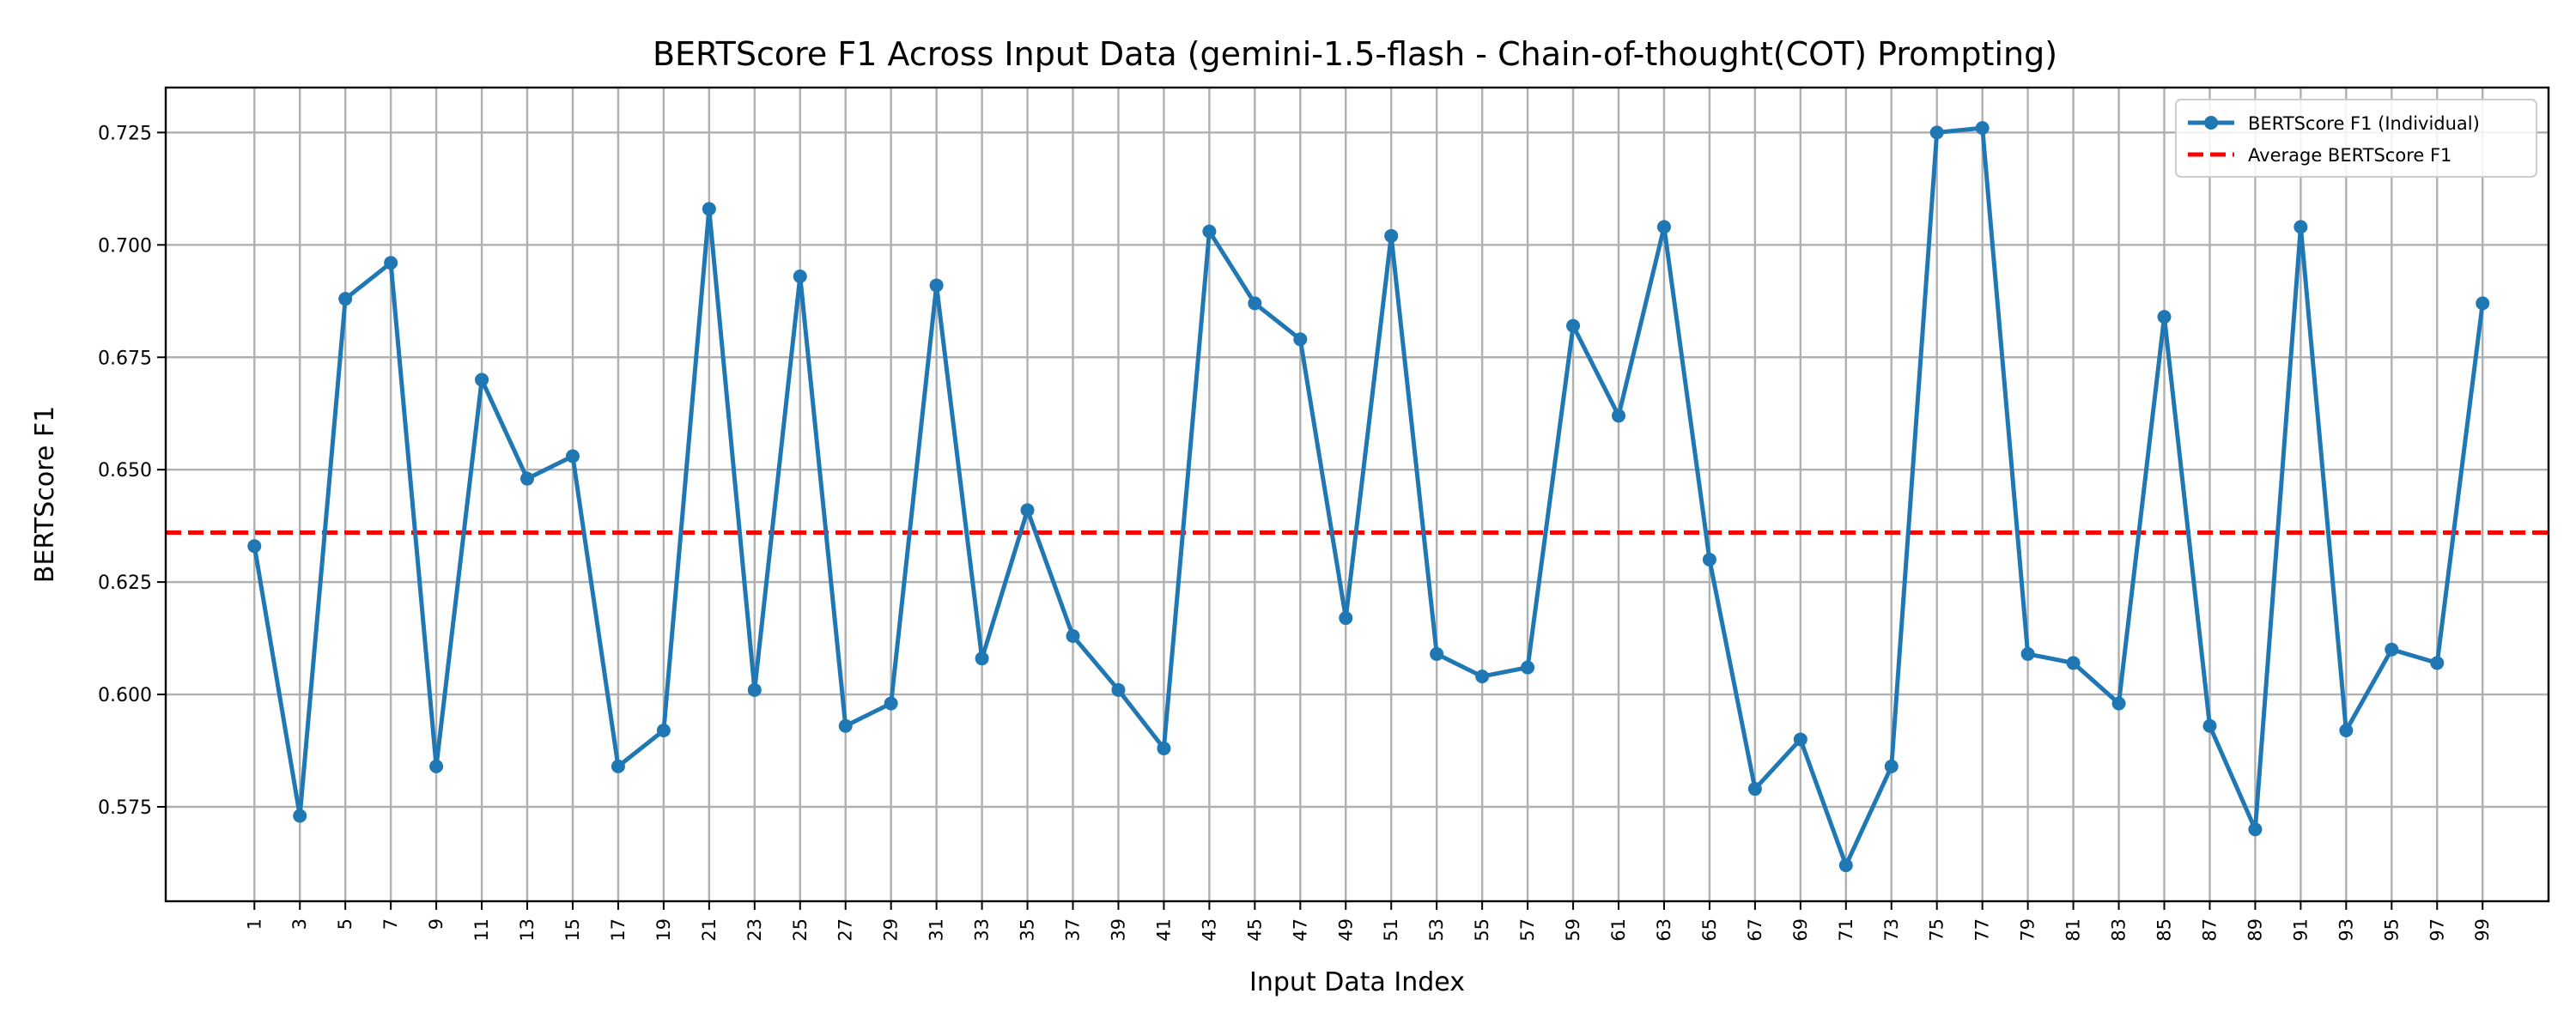 This screenshot has width=2576, height=1030. What do you see at coordinates (125, 471) in the screenshot?
I see `y-tick-label: 0.650` at bounding box center [125, 471].